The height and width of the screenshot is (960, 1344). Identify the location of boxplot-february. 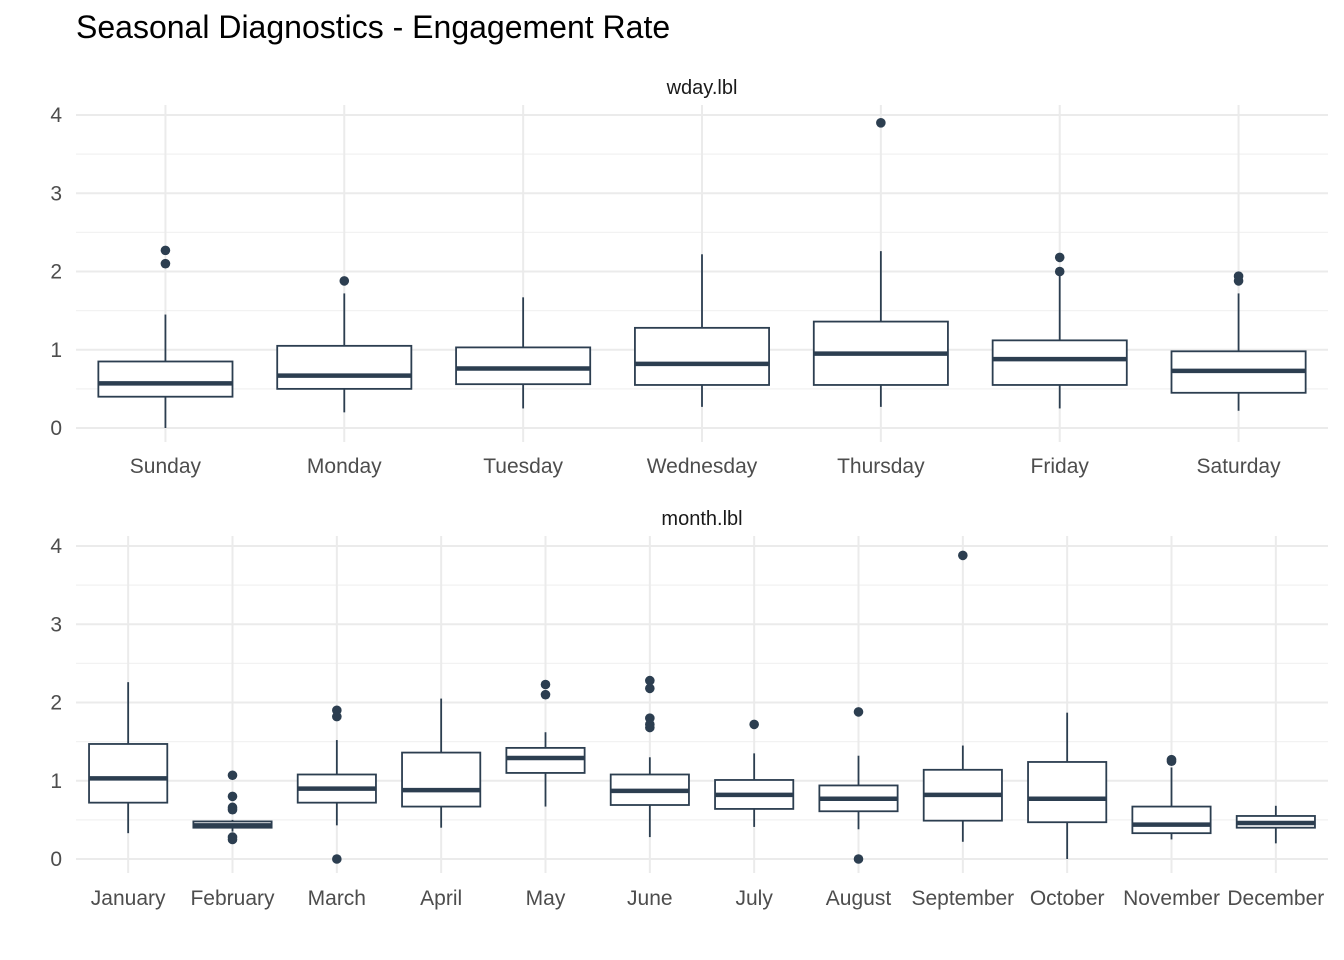
(232, 807).